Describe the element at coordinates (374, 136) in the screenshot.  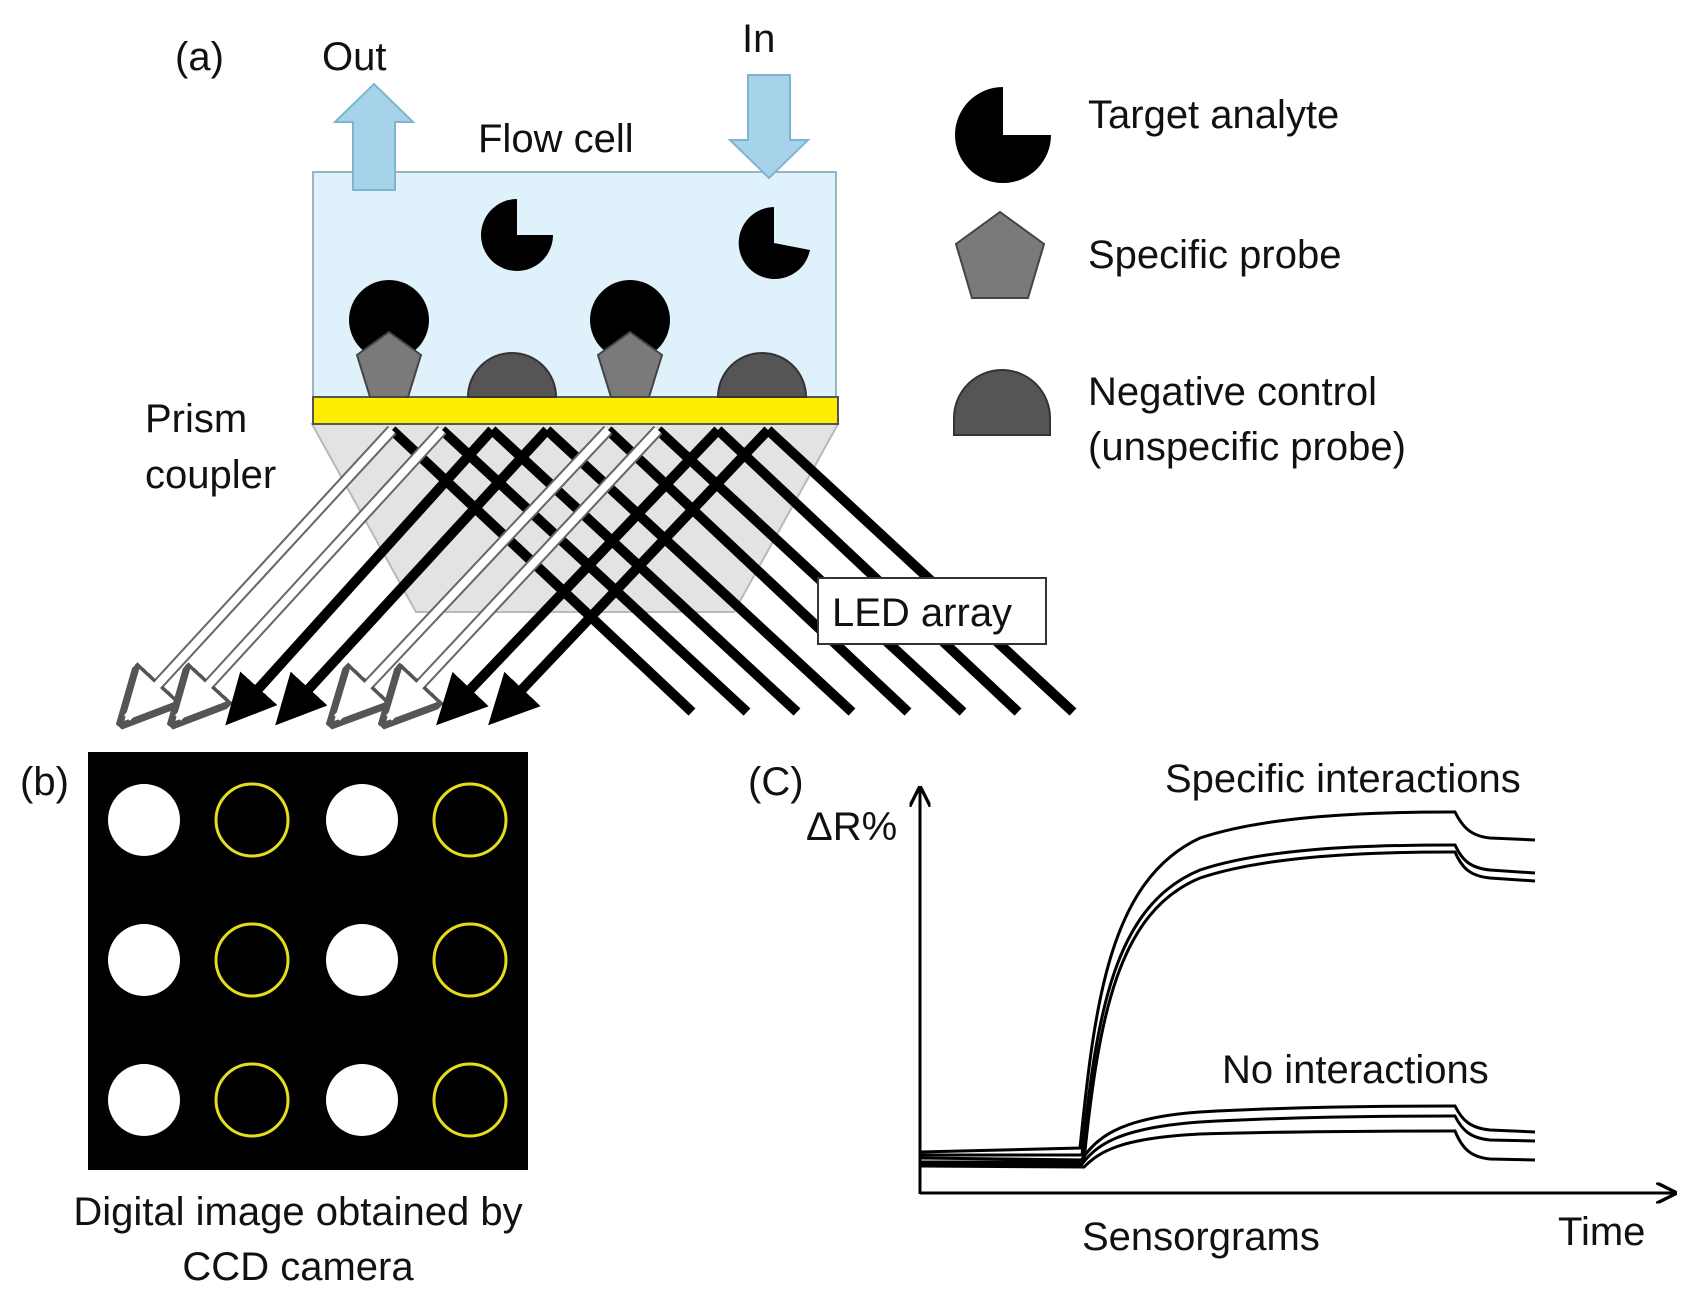
I see `out-arrow-icon` at that location.